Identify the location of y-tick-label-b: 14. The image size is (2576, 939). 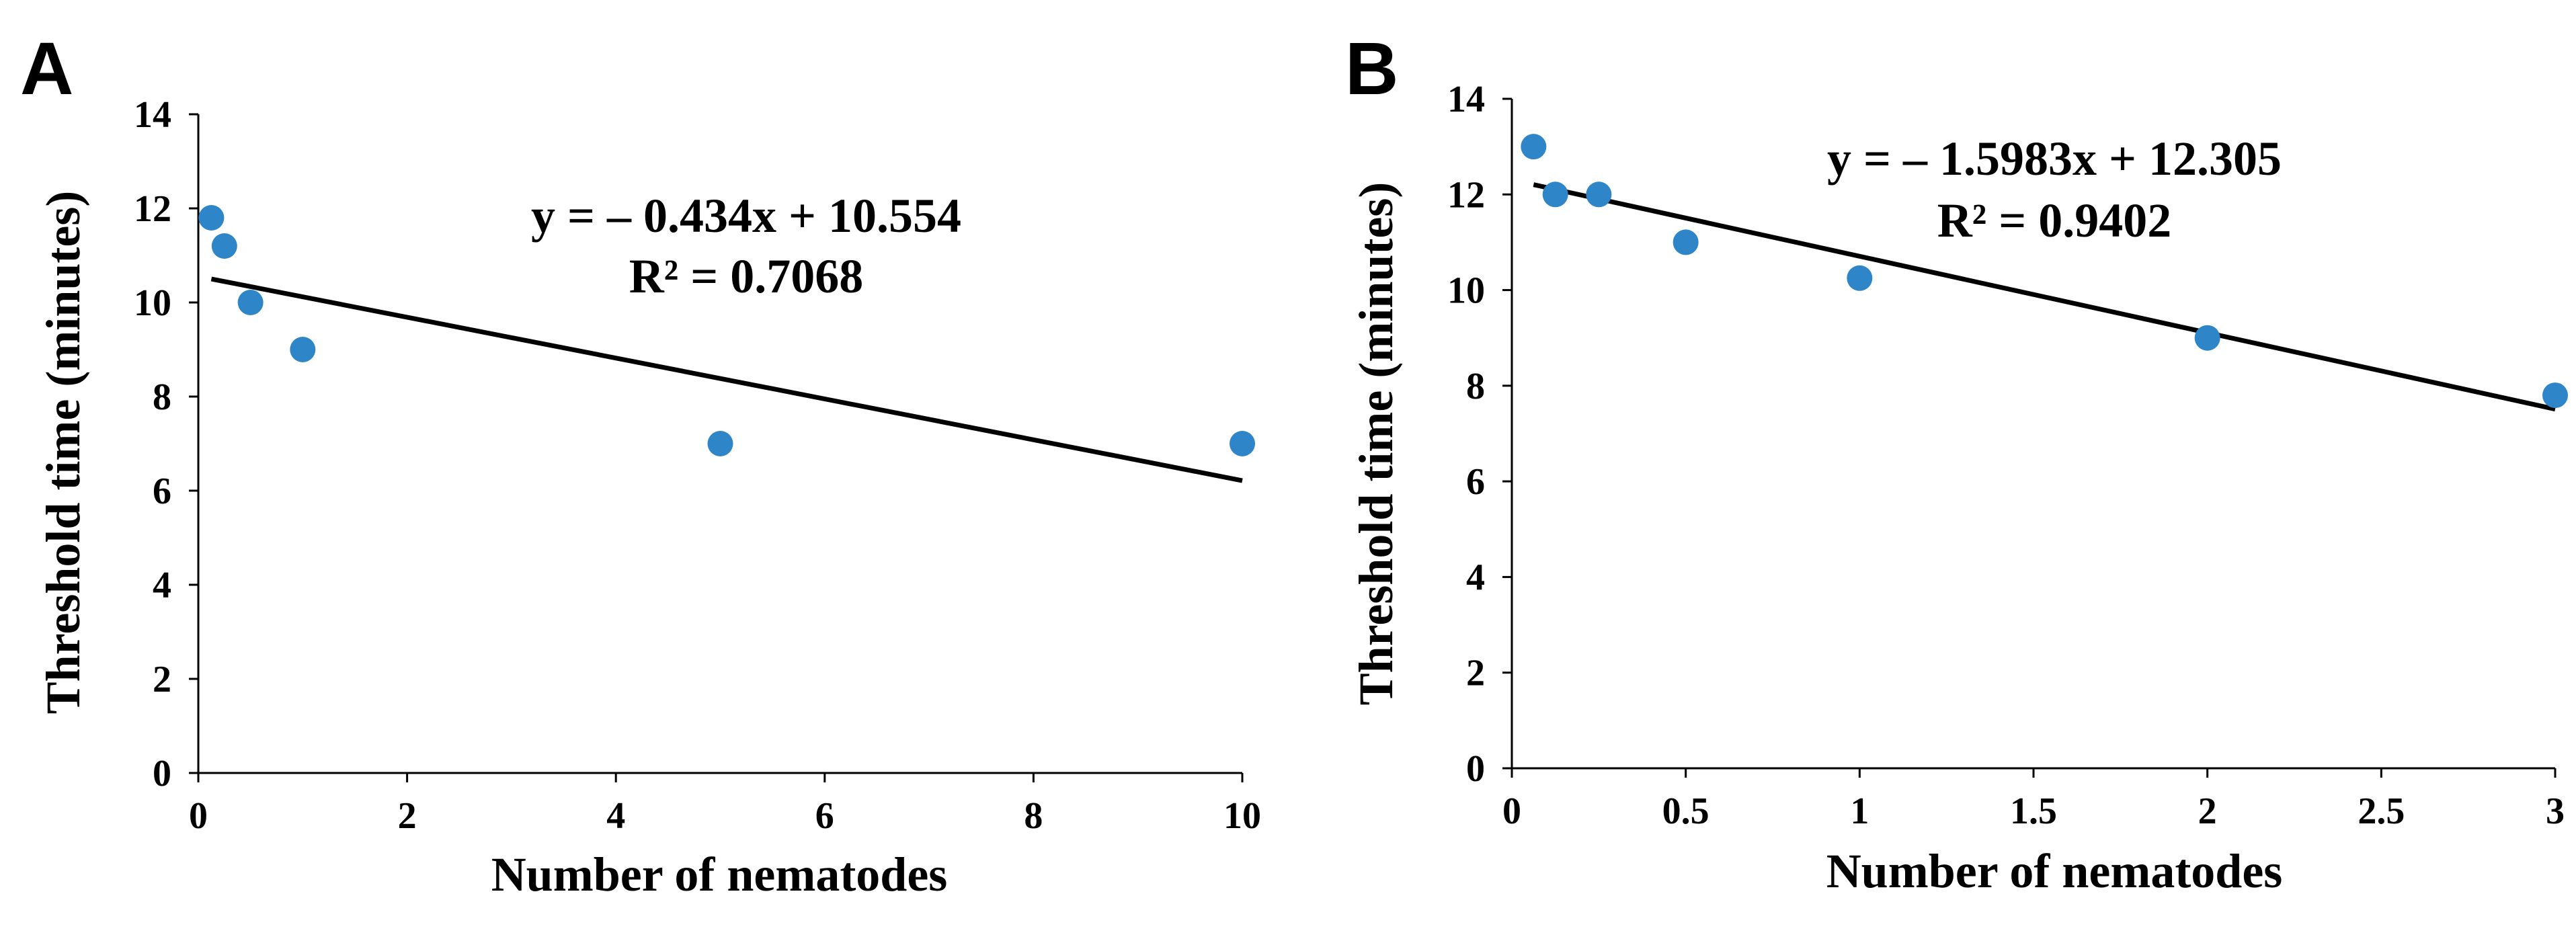
(1466, 99).